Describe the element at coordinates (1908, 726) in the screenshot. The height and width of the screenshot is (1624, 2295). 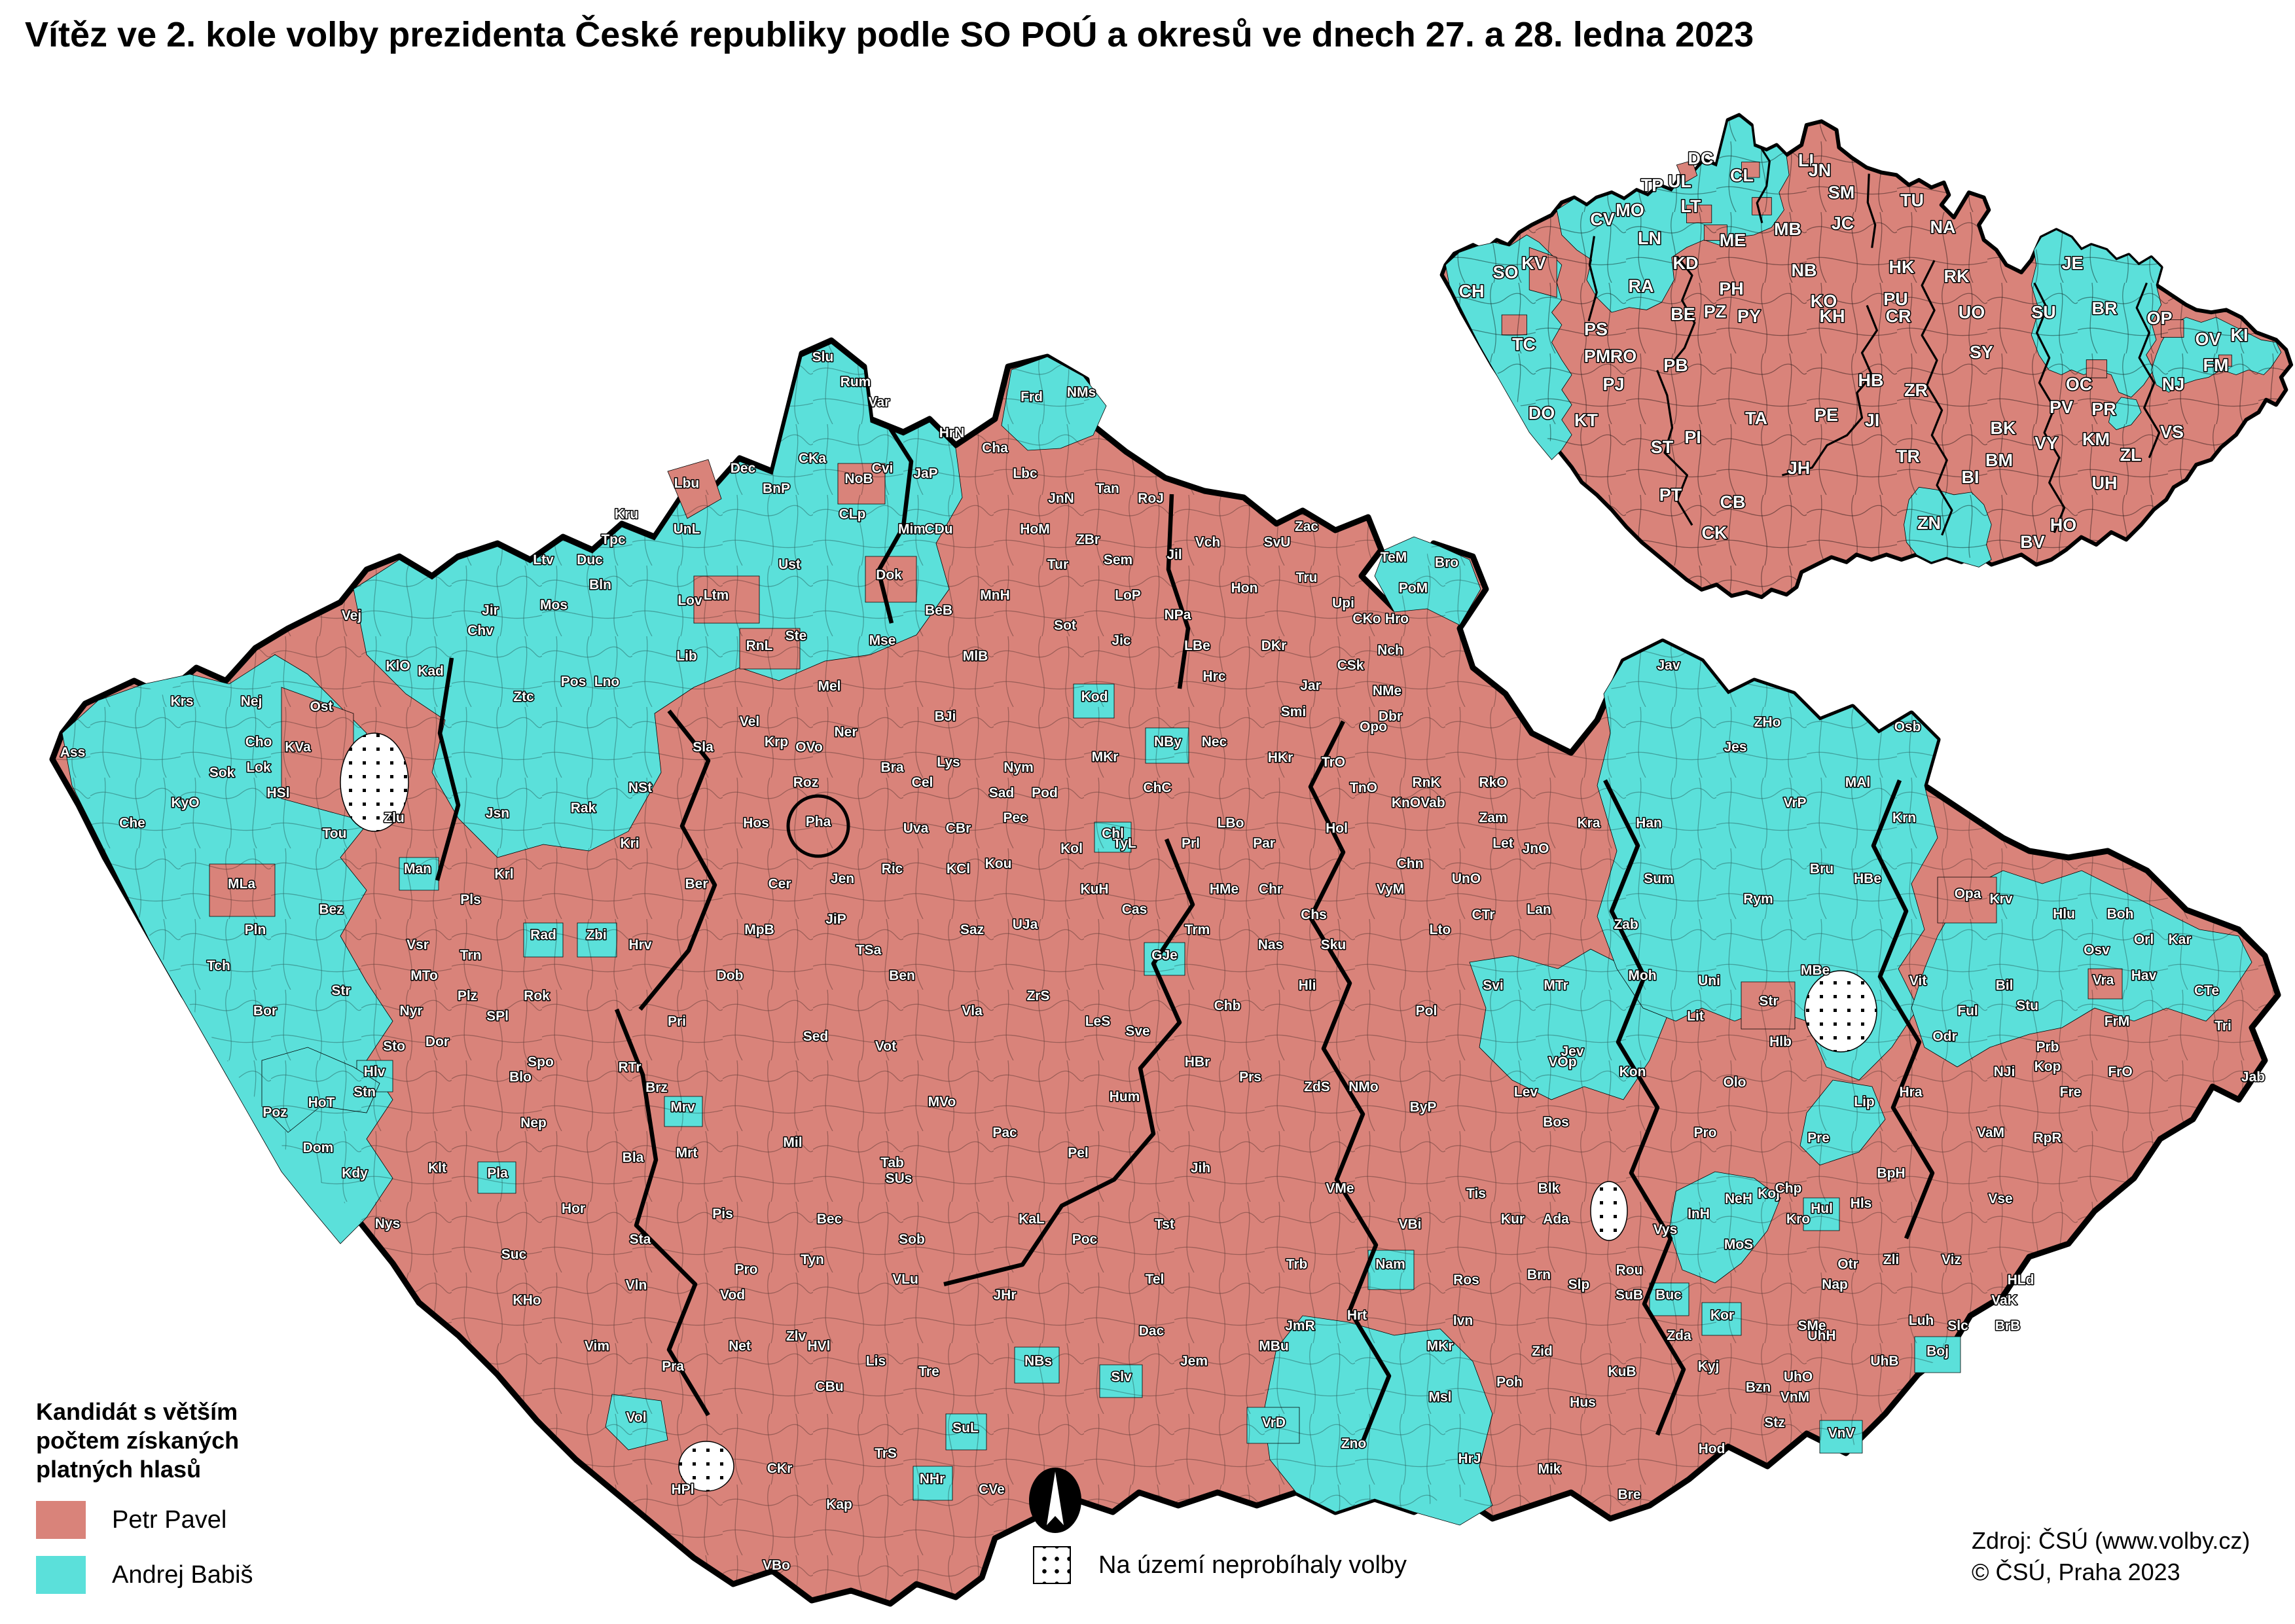
I see `region-label: Osb` at that location.